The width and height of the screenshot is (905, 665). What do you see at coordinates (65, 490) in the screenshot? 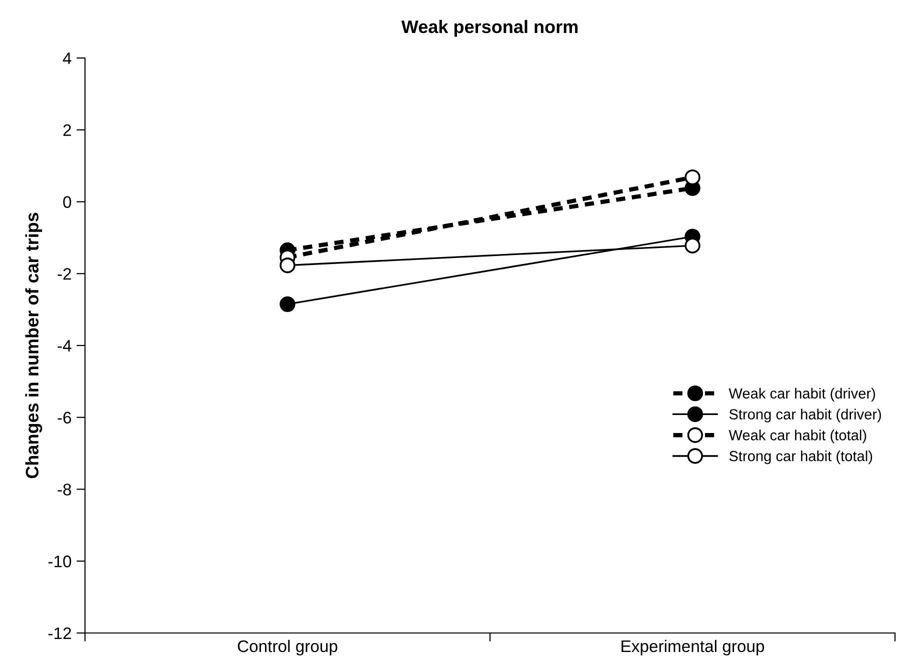
I see `y-tick-label: -8` at bounding box center [65, 490].